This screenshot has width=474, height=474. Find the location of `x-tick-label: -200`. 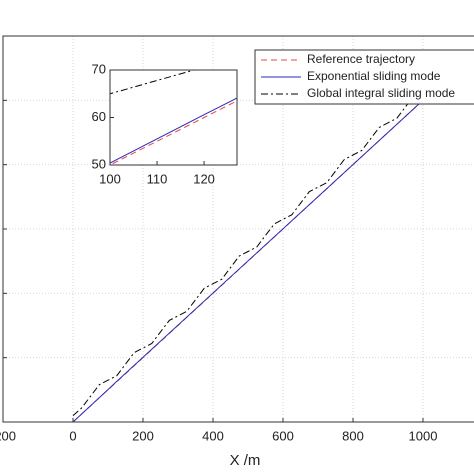

x-tick-label: -200 is located at coordinates (8, 435).